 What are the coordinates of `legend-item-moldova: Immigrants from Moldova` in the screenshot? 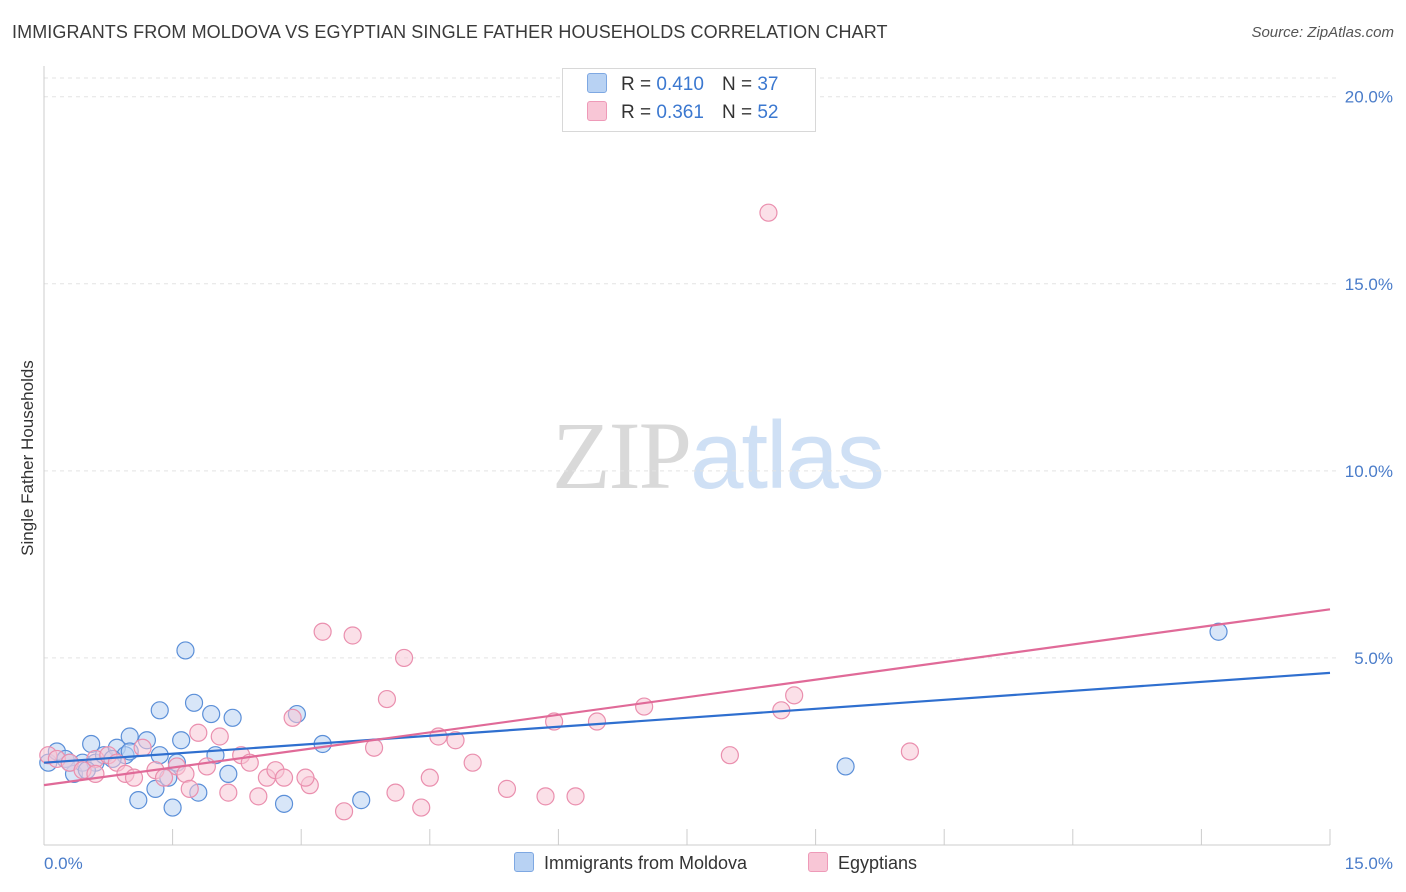 It's located at (630, 863).